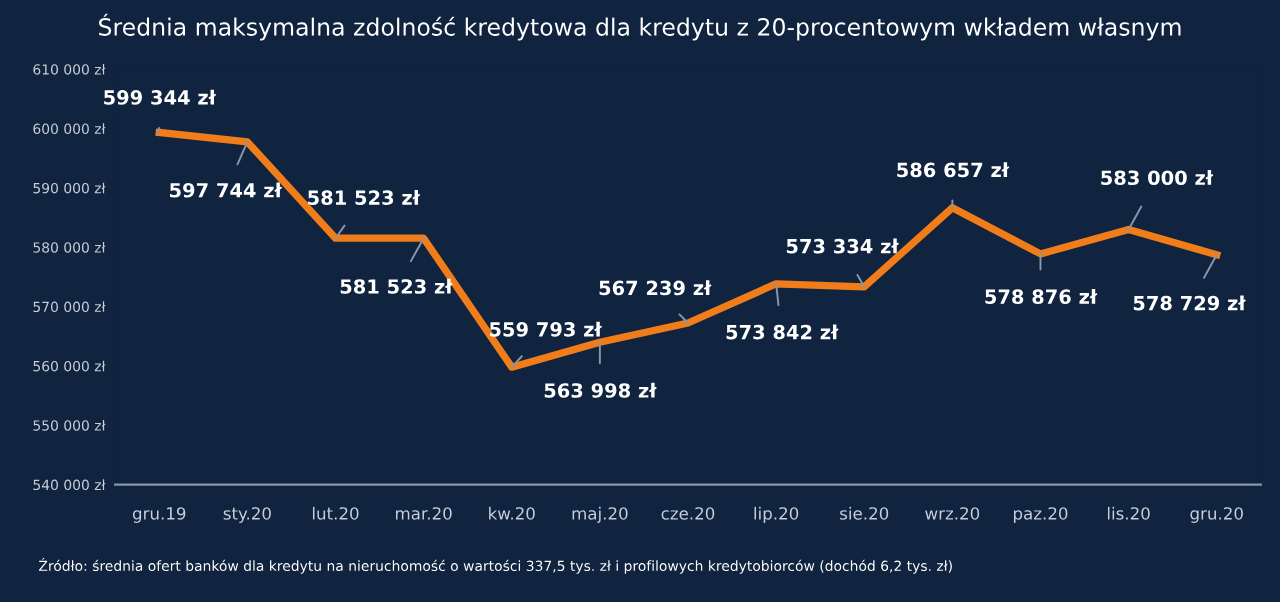 This screenshot has width=1280, height=602. I want to click on data-label: 563 998 zł, so click(600, 390).